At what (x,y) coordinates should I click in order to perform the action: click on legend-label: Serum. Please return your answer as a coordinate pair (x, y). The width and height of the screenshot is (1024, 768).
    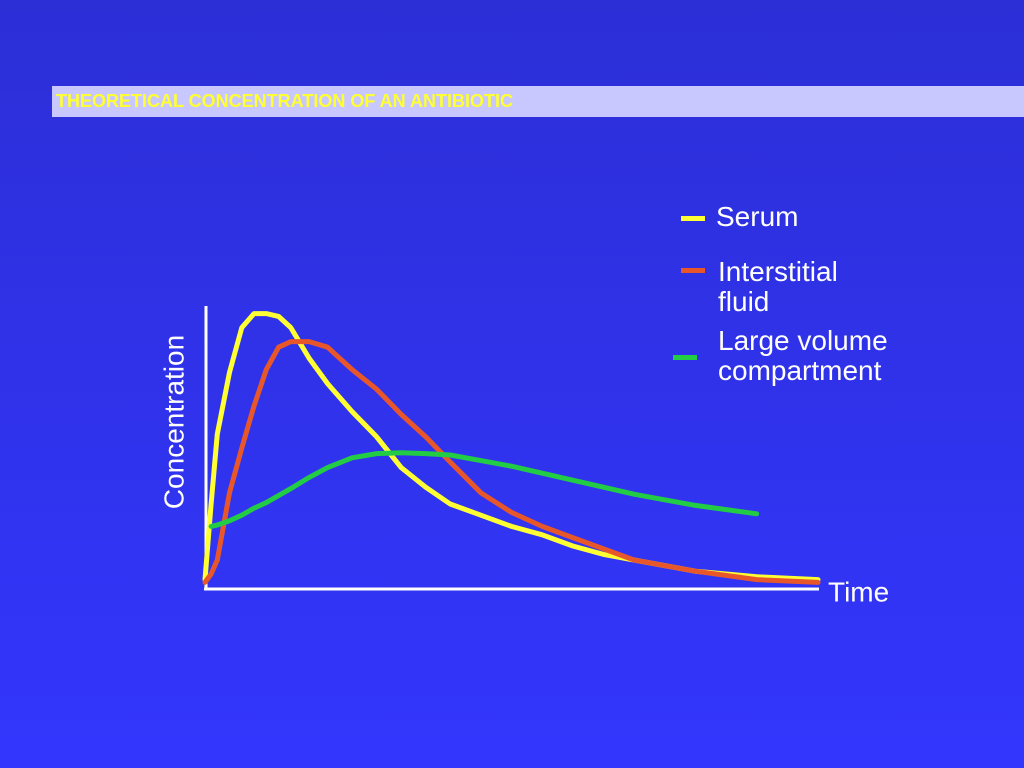
    Looking at the image, I should click on (757, 216).